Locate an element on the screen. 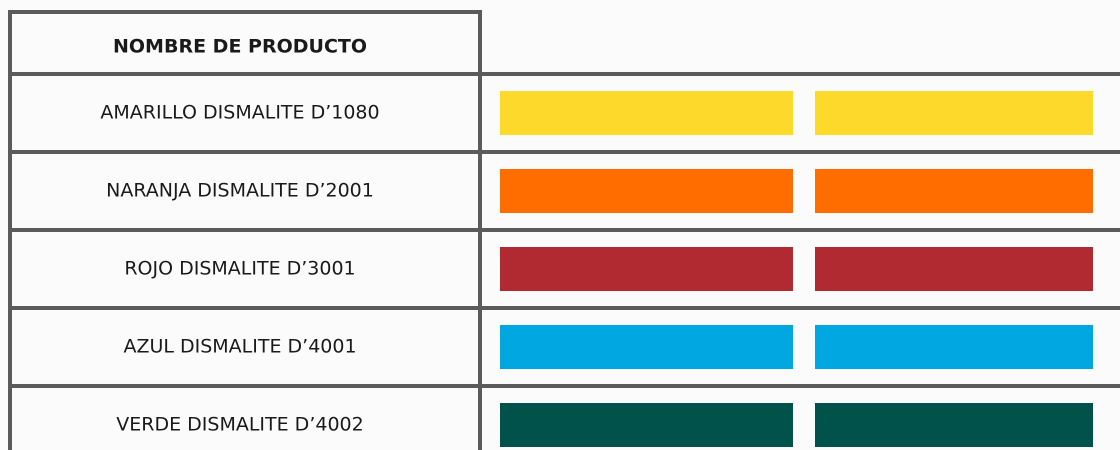  product-name: AMARILLO DISMALITE D’1080 is located at coordinates (239, 113).